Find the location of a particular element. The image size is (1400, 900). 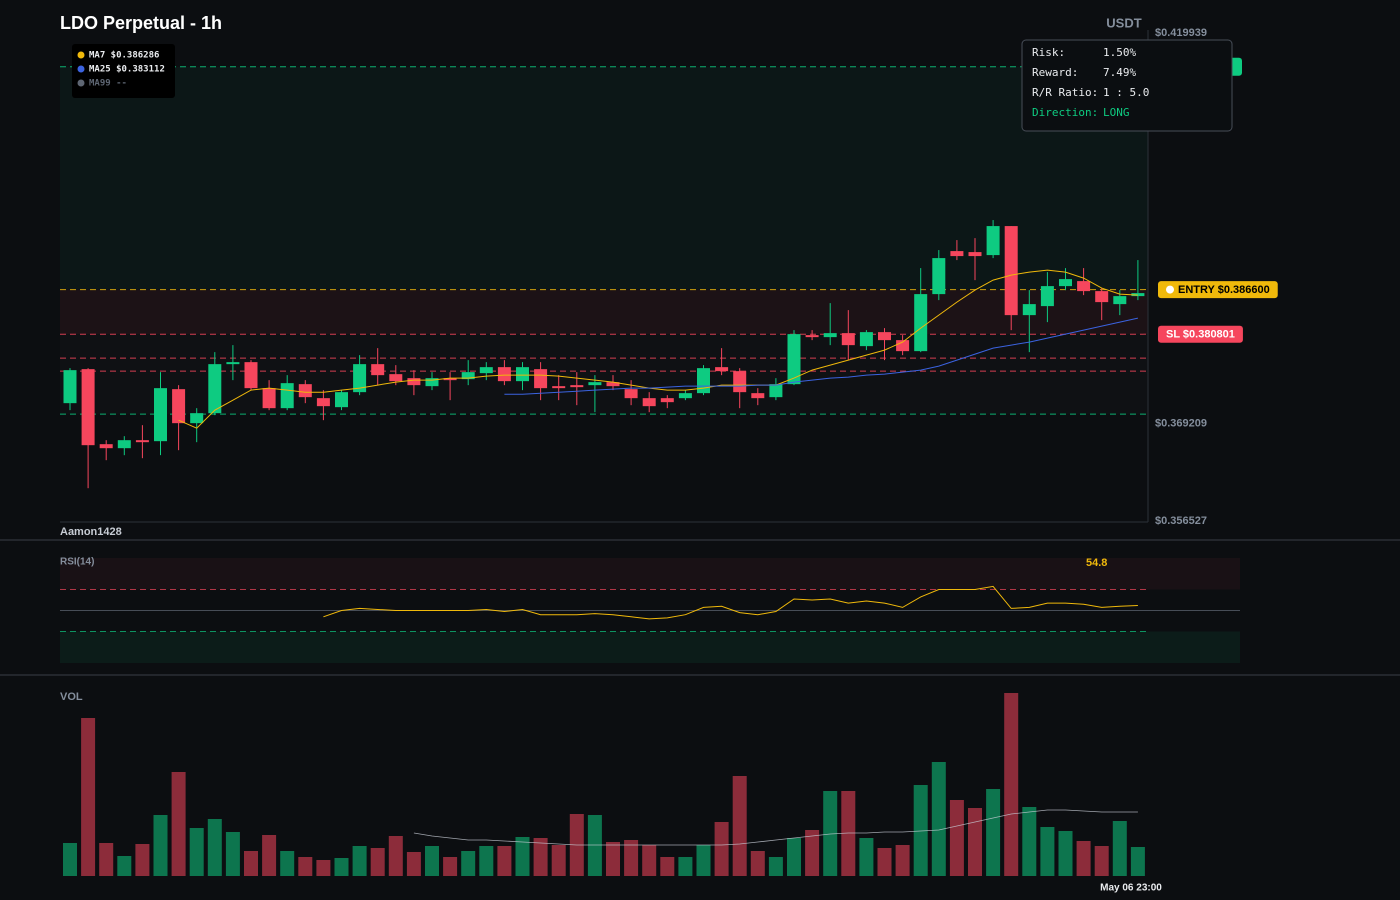

price-zone is located at coordinates (604, 374).